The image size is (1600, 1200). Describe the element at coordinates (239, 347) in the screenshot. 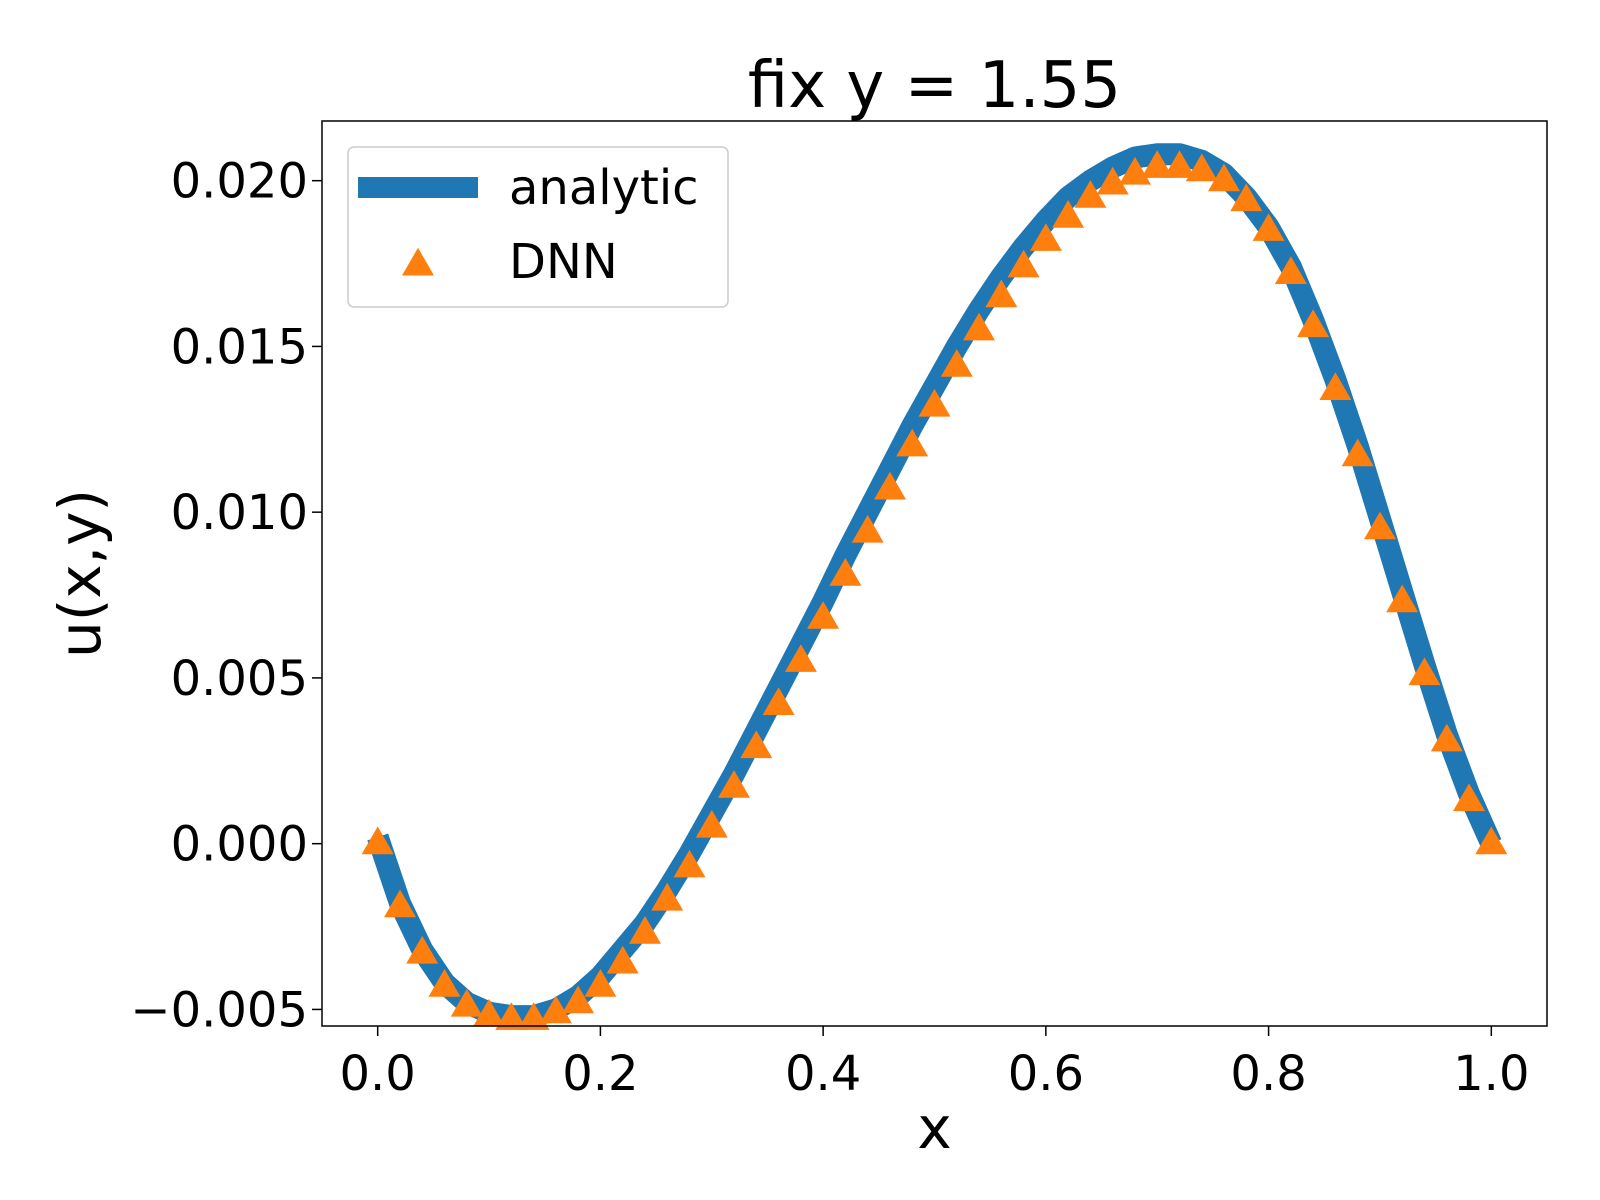

I see `y-tick-label: 0.015` at that location.